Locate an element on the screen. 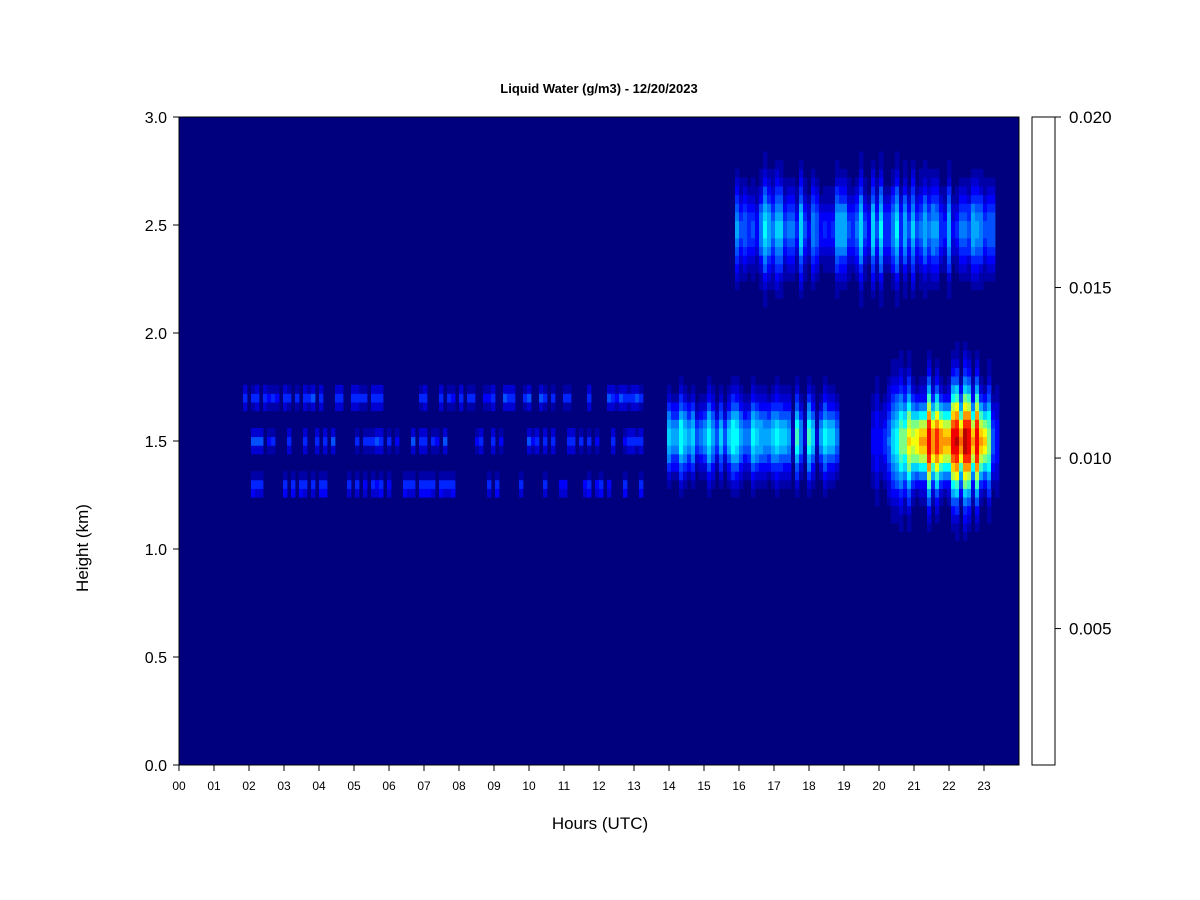 Image resolution: width=1200 pixels, height=900 pixels. x-tick-label: 12 is located at coordinates (599, 786).